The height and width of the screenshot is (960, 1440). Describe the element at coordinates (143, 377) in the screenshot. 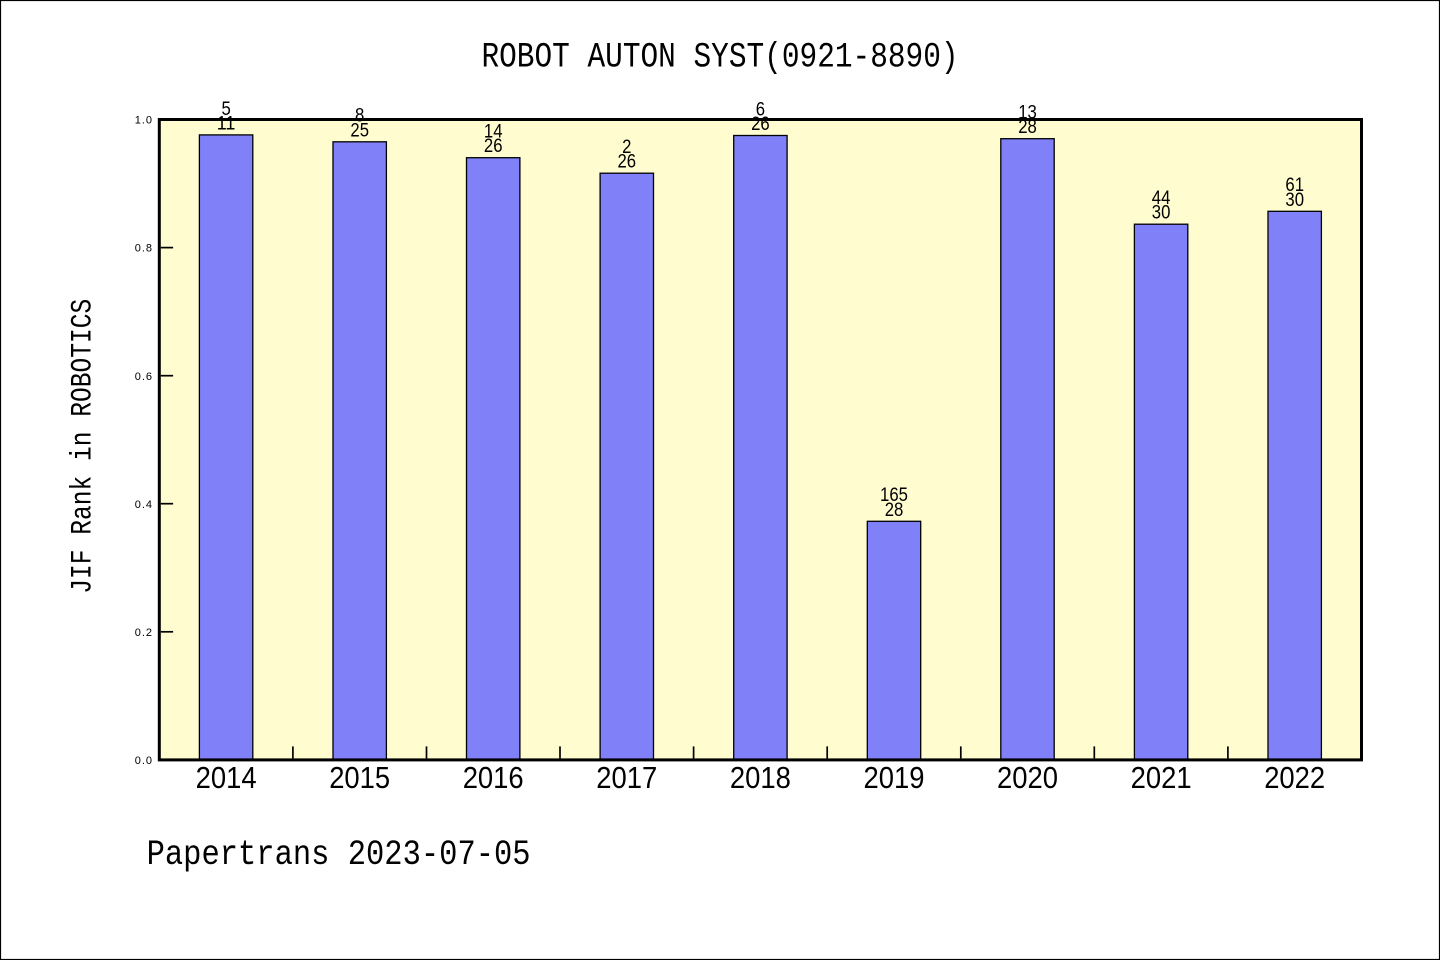

I see `svg-text: 0.6` at that location.